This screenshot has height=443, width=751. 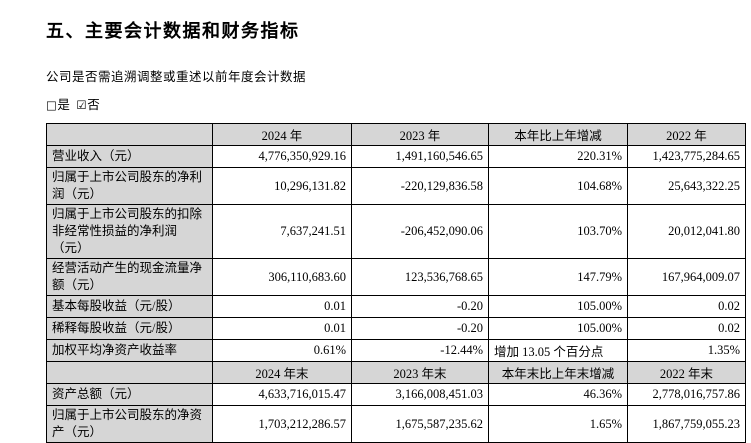 I want to click on restatement-question: 公司是否需追溯调整或重述以前年度会计数据, so click(x=176, y=77).